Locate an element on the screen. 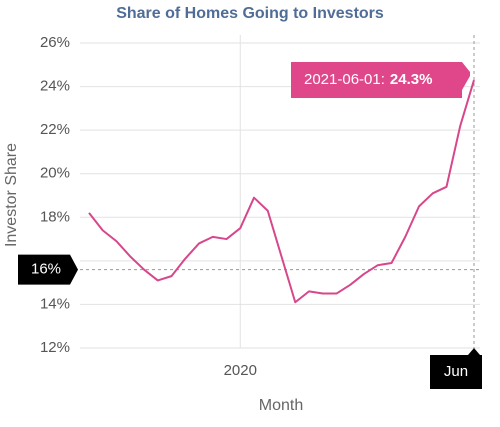  y-tick-label: 24% is located at coordinates (55, 86).